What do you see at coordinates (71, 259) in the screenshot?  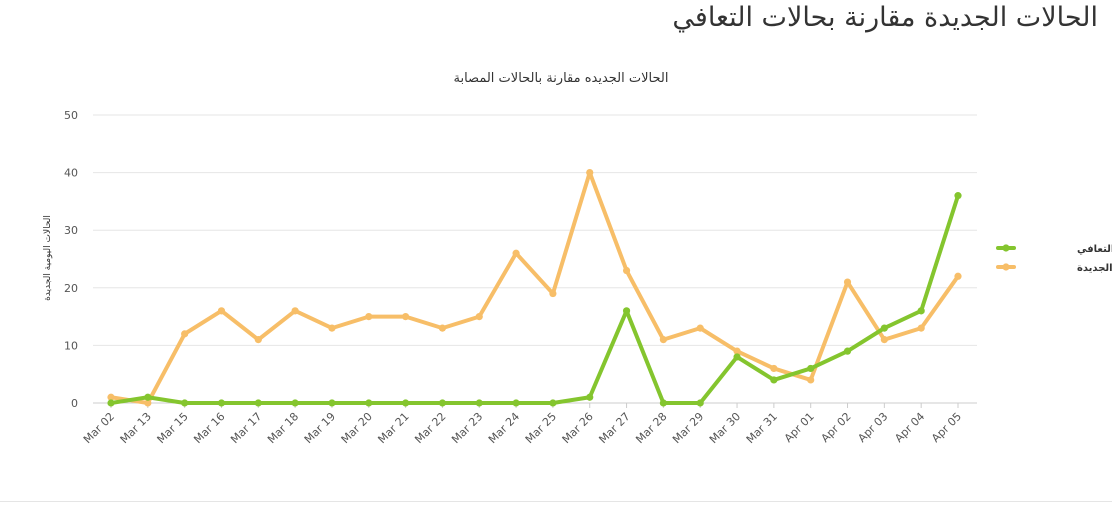 I see `y-axis-ticks: 0 10 20 30 40 50` at bounding box center [71, 259].